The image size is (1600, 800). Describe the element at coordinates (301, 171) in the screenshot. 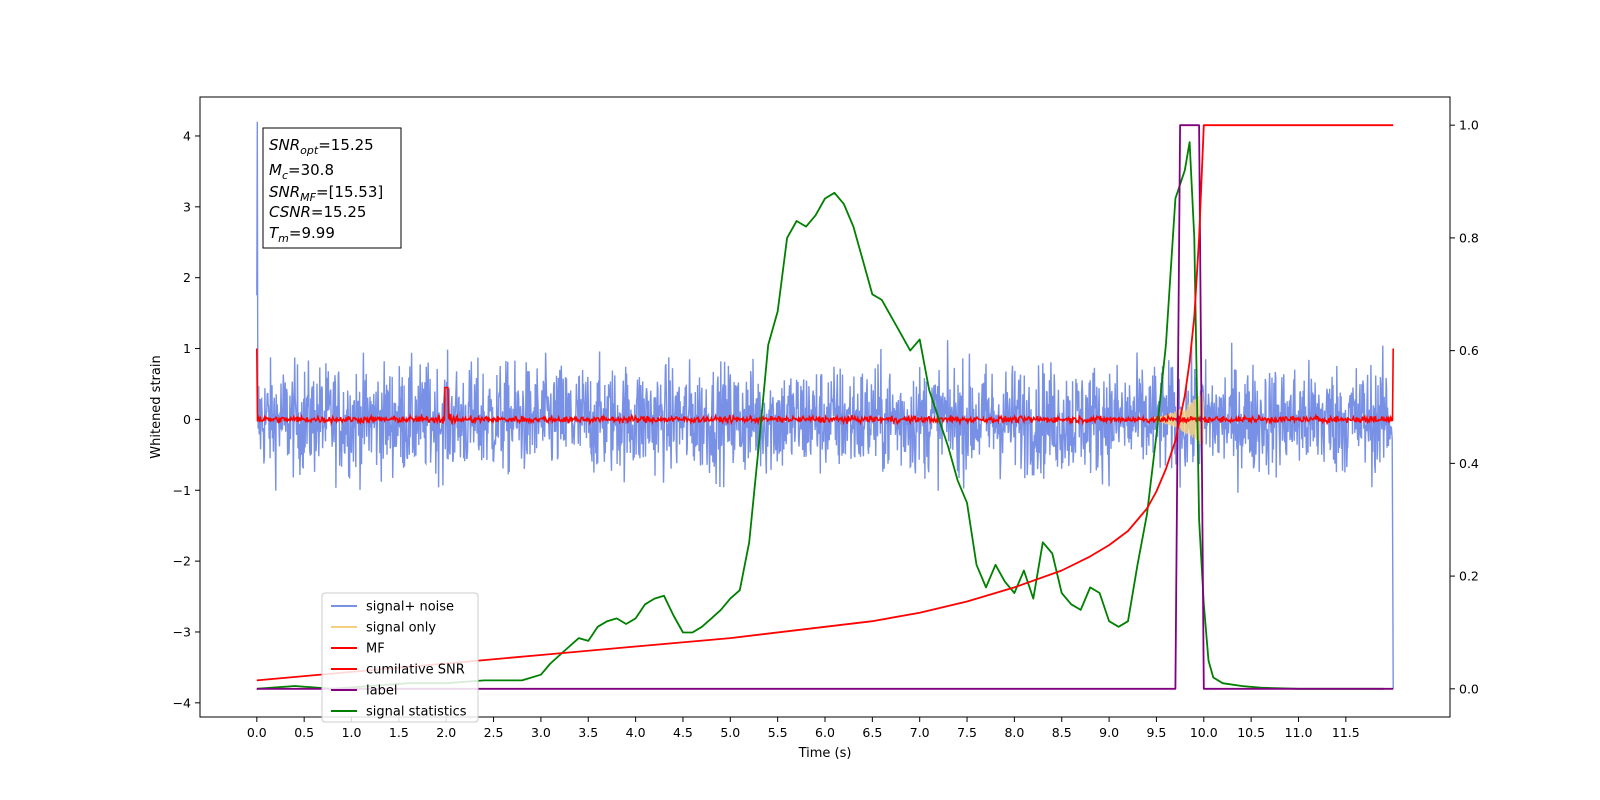

I see `info-mc: Mc=30.8` at that location.